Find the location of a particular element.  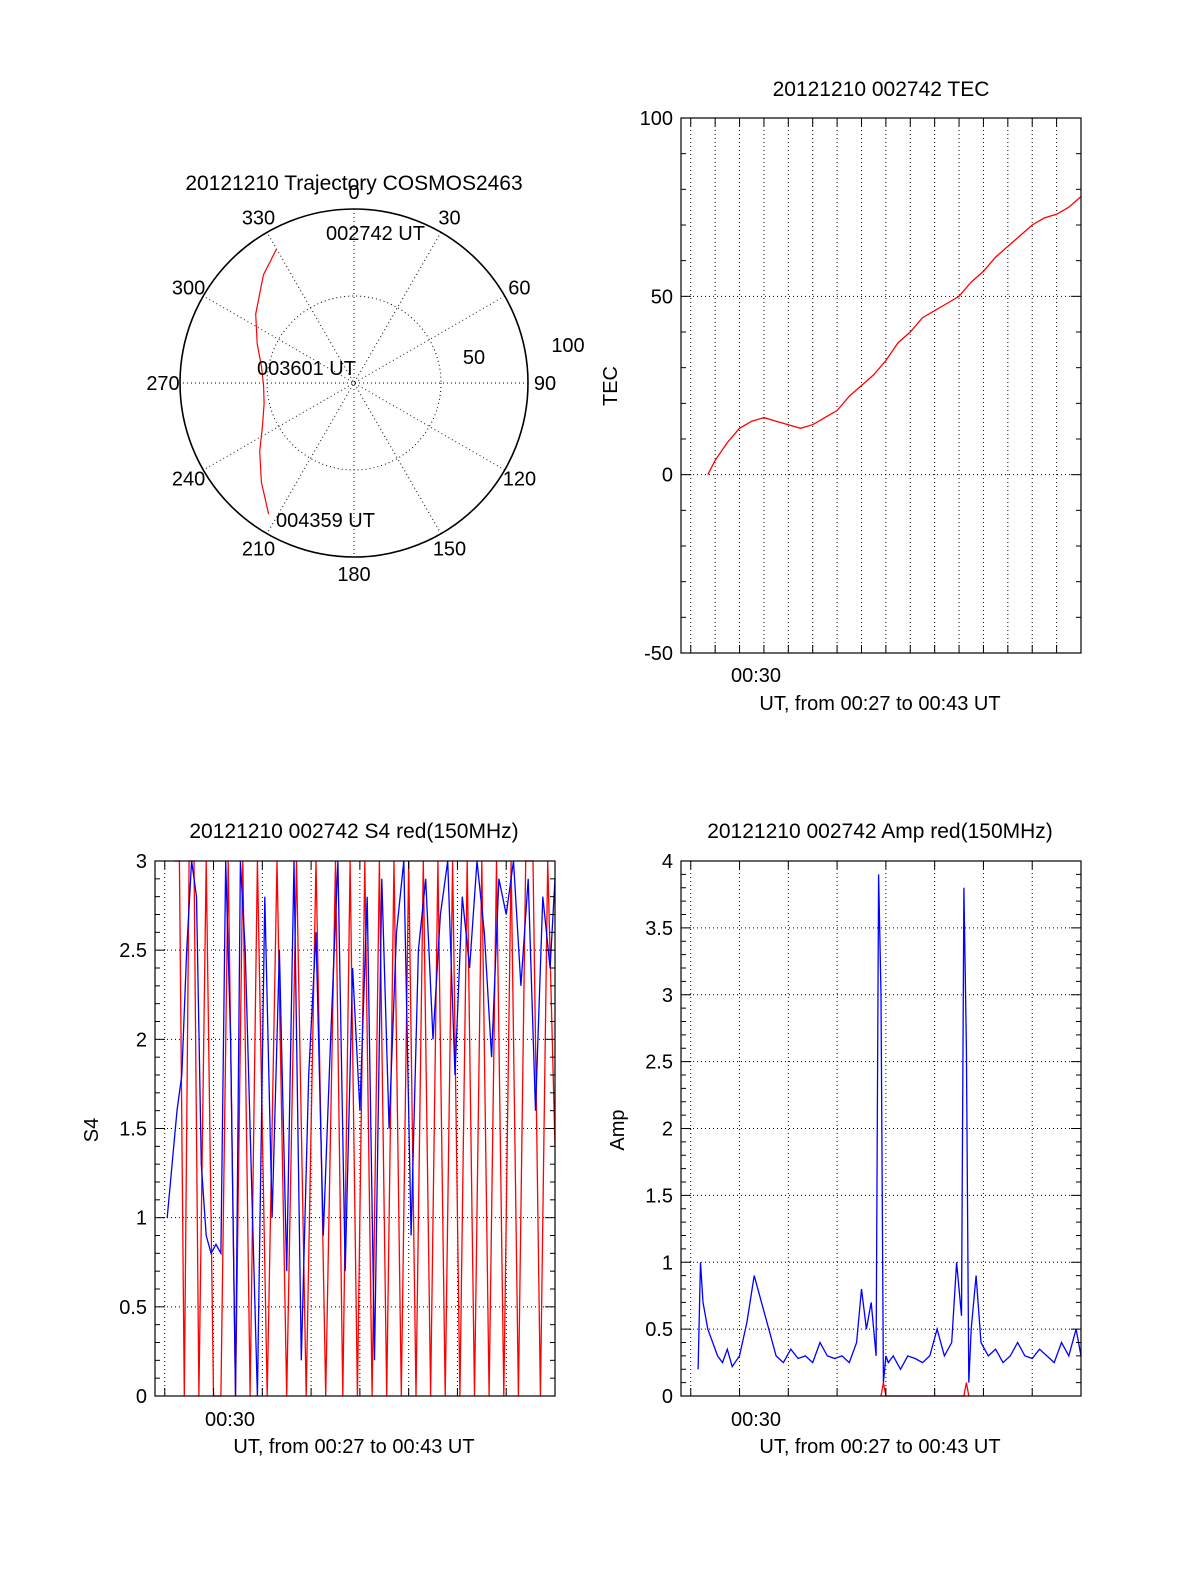

tec-x-tick-label: 00:30 is located at coordinates (756, 676).